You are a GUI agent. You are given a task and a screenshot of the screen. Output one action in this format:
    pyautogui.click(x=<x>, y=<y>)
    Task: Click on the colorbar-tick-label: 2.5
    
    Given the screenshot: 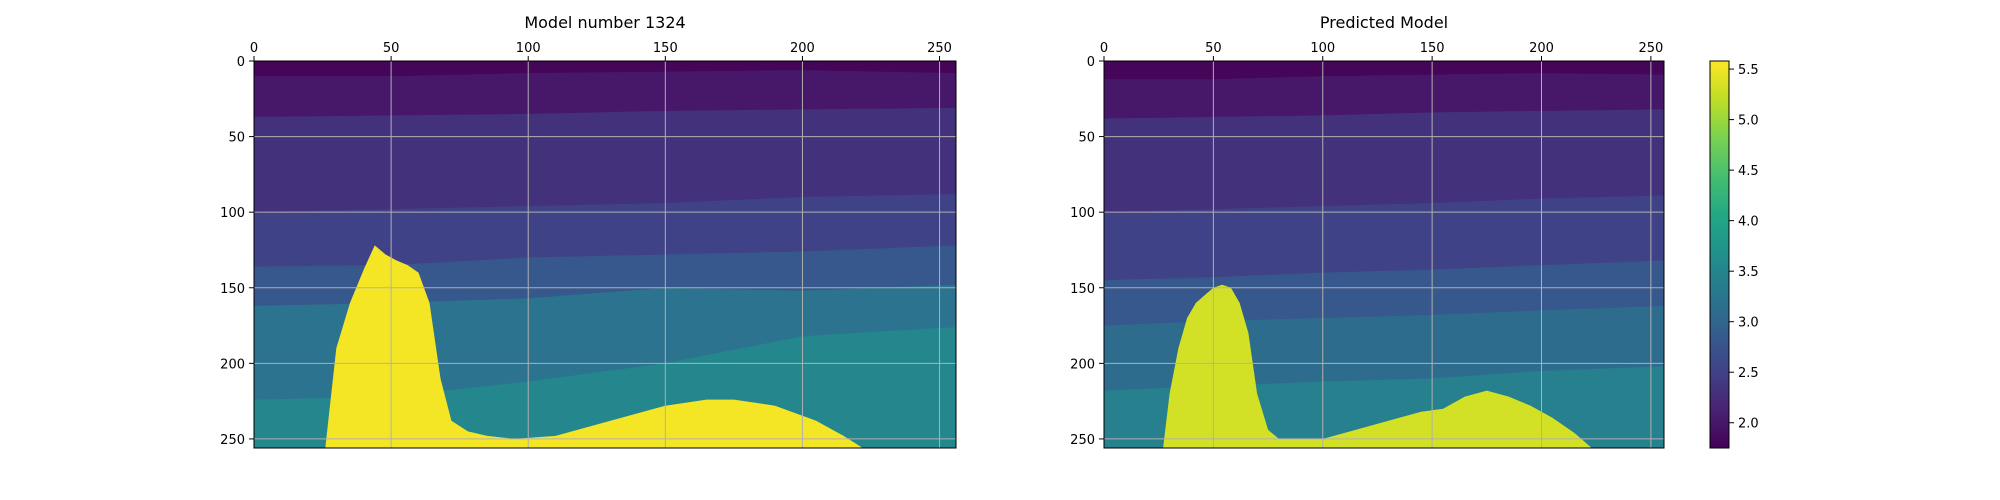 What is the action you would take?
    pyautogui.click(x=1748, y=373)
    